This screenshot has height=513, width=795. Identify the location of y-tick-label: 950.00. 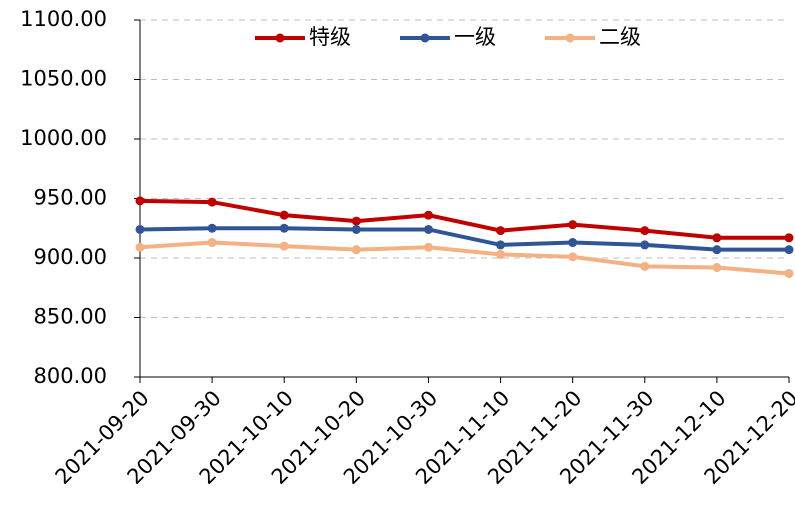
(70, 198).